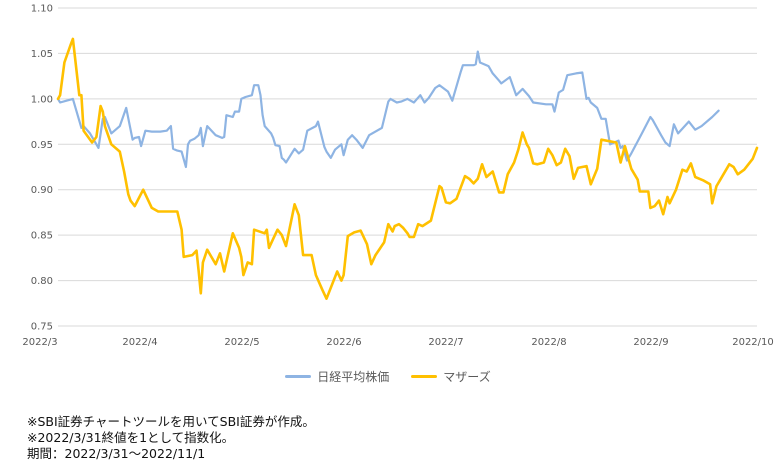  Describe the element at coordinates (171, 421) in the screenshot. I see `note-source: ※SBI証券チャートツールを用いてSBI証券が作成。` at that location.